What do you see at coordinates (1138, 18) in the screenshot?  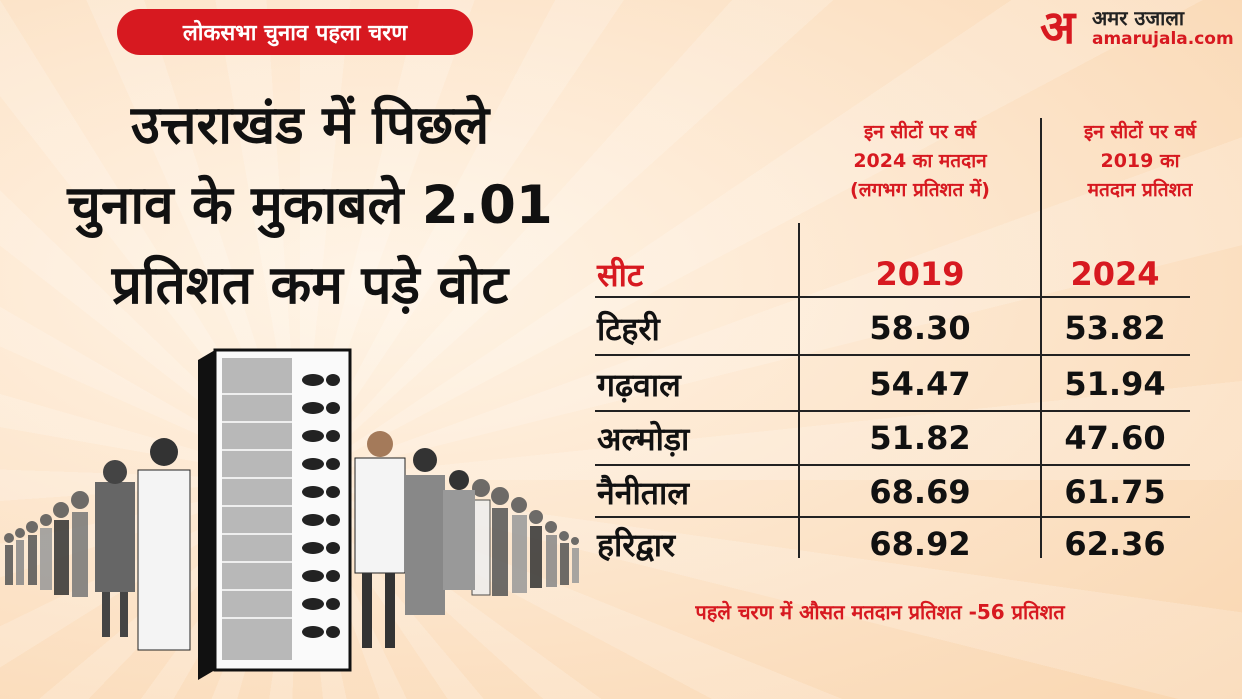 I see `logo-name: अमर उजाला` at bounding box center [1138, 18].